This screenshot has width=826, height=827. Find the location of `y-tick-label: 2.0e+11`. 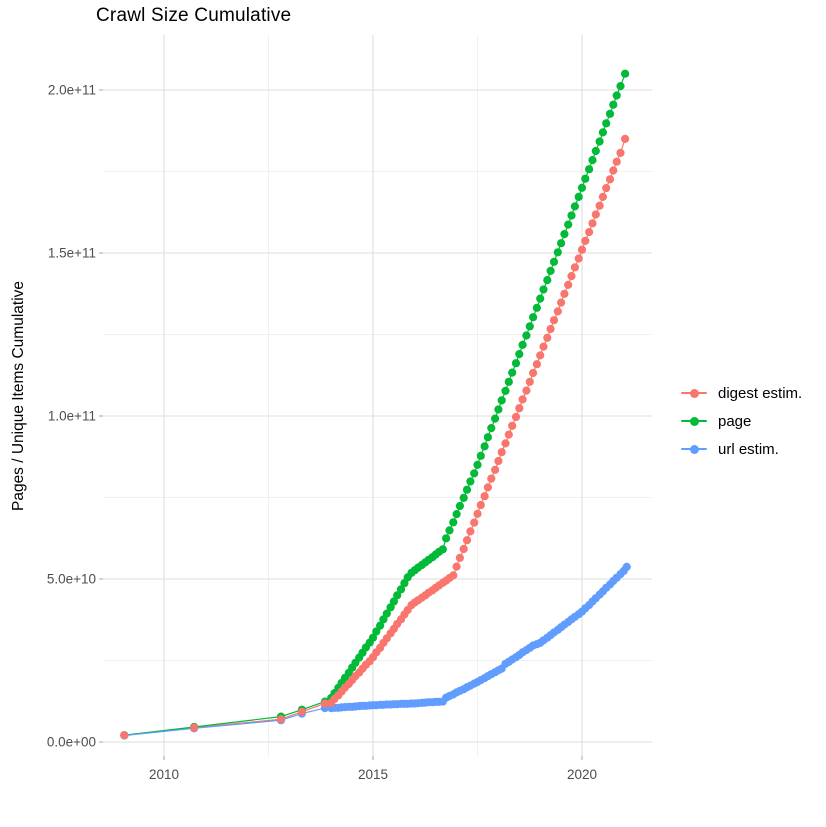

y-tick-label: 2.0e+11 is located at coordinates (72, 90).